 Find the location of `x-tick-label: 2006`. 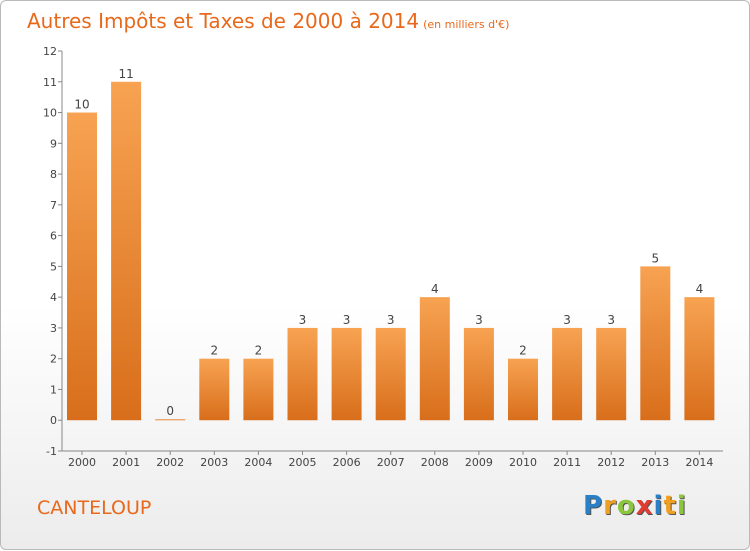

x-tick-label: 2006 is located at coordinates (347, 462).